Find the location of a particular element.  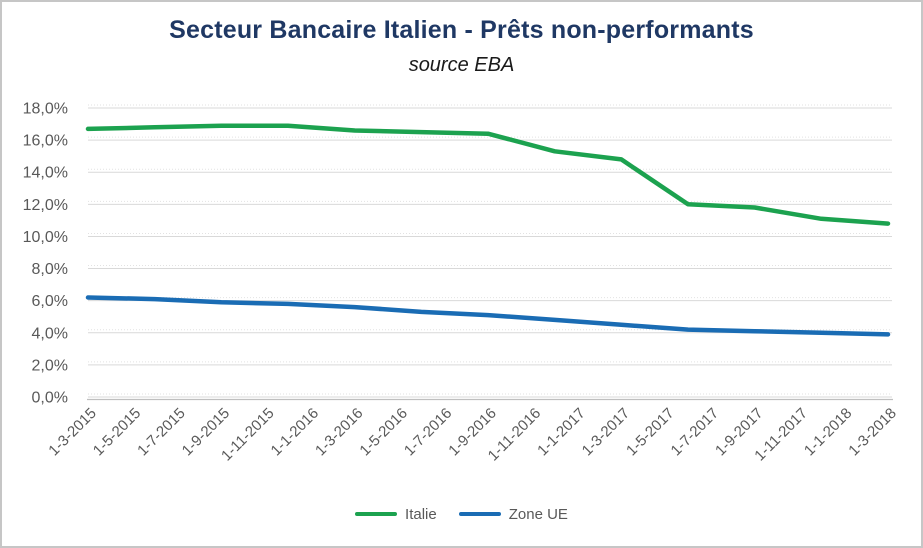

y-axis-tick-label: 4,0% is located at coordinates (50, 333).